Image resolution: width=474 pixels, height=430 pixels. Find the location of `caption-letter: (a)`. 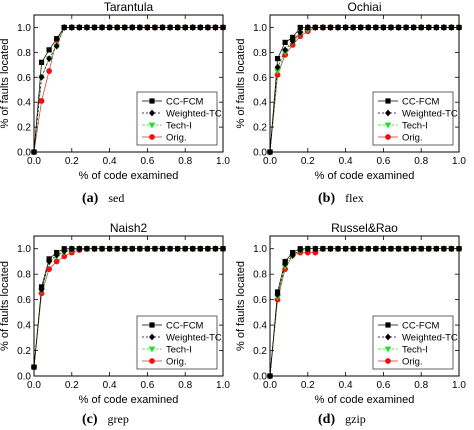

caption-letter: (a) is located at coordinates (90, 198).